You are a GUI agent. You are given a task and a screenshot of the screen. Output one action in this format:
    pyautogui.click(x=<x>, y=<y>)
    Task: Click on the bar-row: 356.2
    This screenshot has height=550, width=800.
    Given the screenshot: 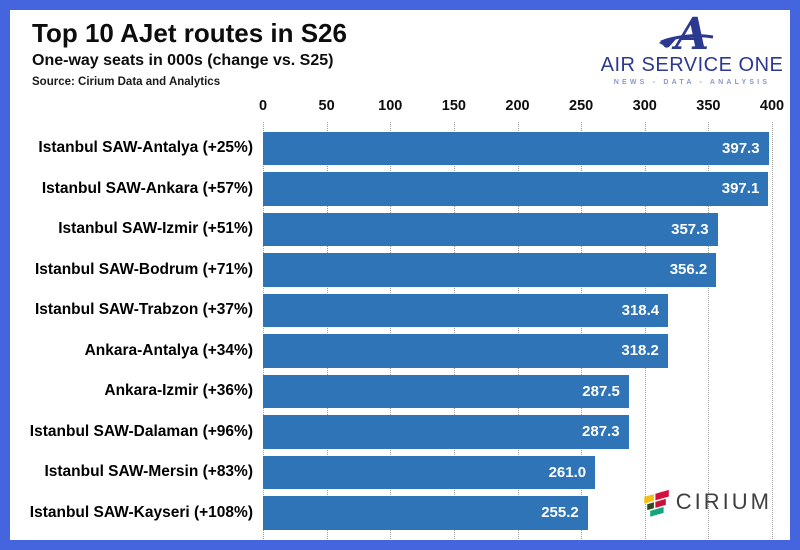 What is the action you would take?
    pyautogui.click(x=517, y=270)
    